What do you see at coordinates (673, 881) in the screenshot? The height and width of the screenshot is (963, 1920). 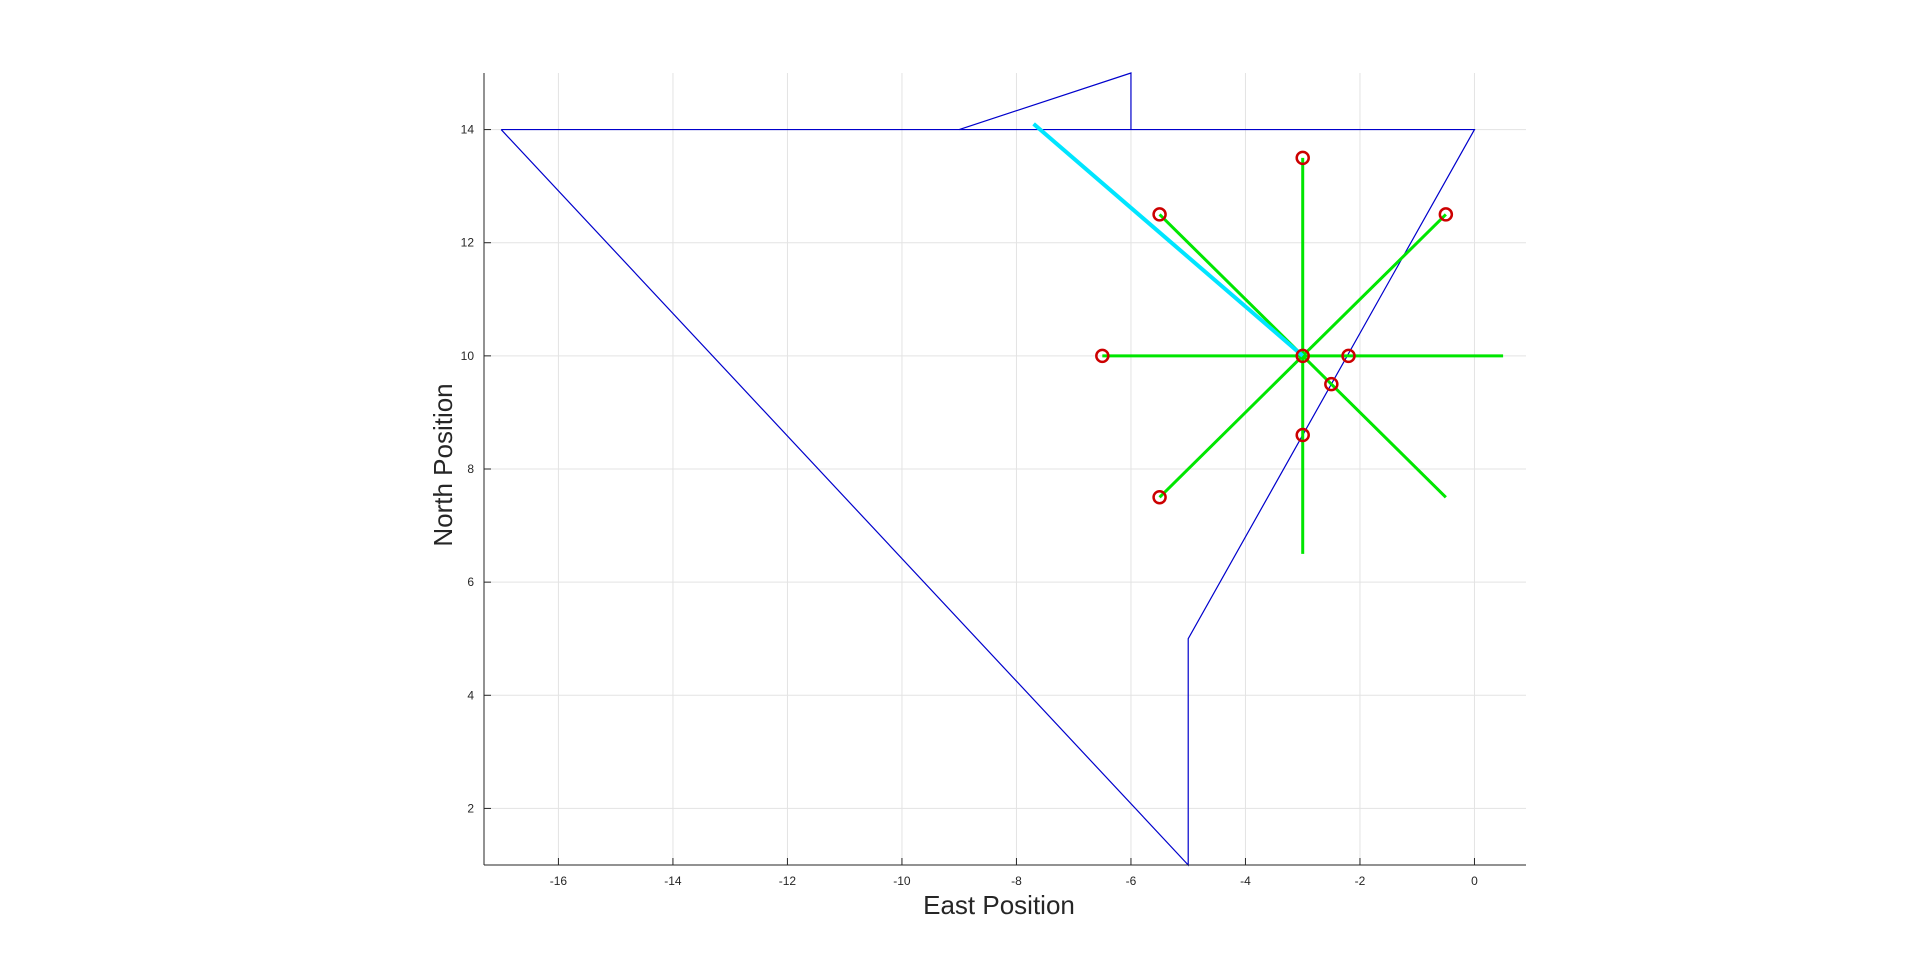 I see `x-tick-label: -14` at bounding box center [673, 881].